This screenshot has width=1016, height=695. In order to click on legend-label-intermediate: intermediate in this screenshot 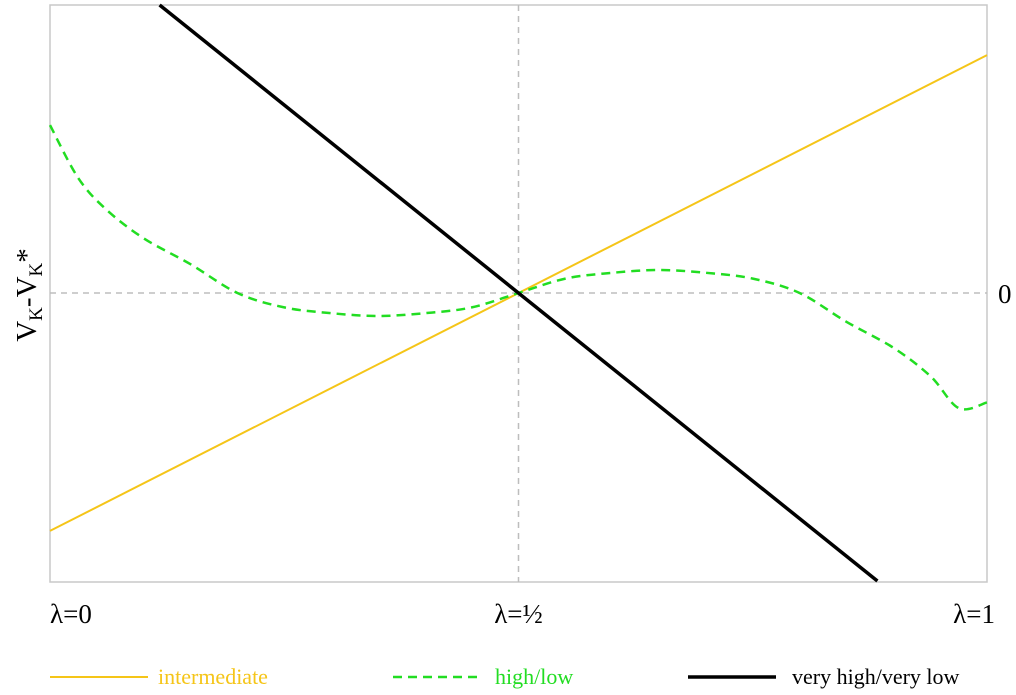, I will do `click(213, 676)`.